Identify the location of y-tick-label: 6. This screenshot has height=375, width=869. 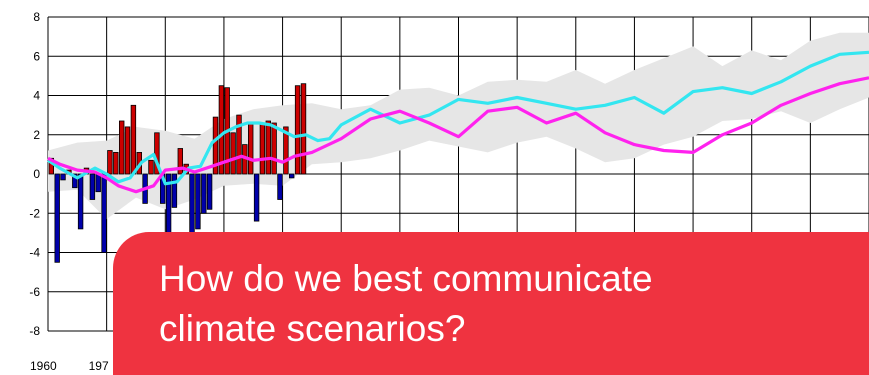
(36, 56).